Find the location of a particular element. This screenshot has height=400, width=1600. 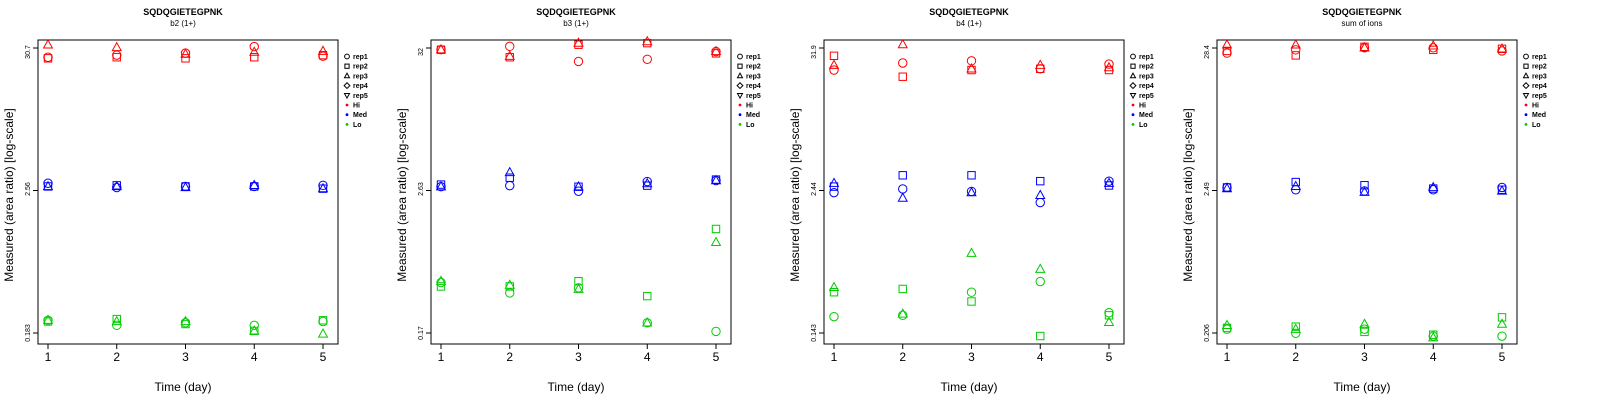

plot-frame is located at coordinates (188, 192).